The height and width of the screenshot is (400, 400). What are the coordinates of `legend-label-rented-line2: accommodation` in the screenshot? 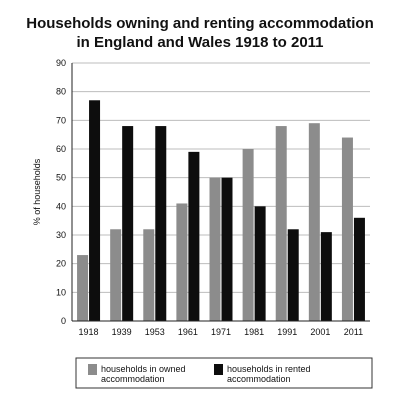 It's located at (259, 379).